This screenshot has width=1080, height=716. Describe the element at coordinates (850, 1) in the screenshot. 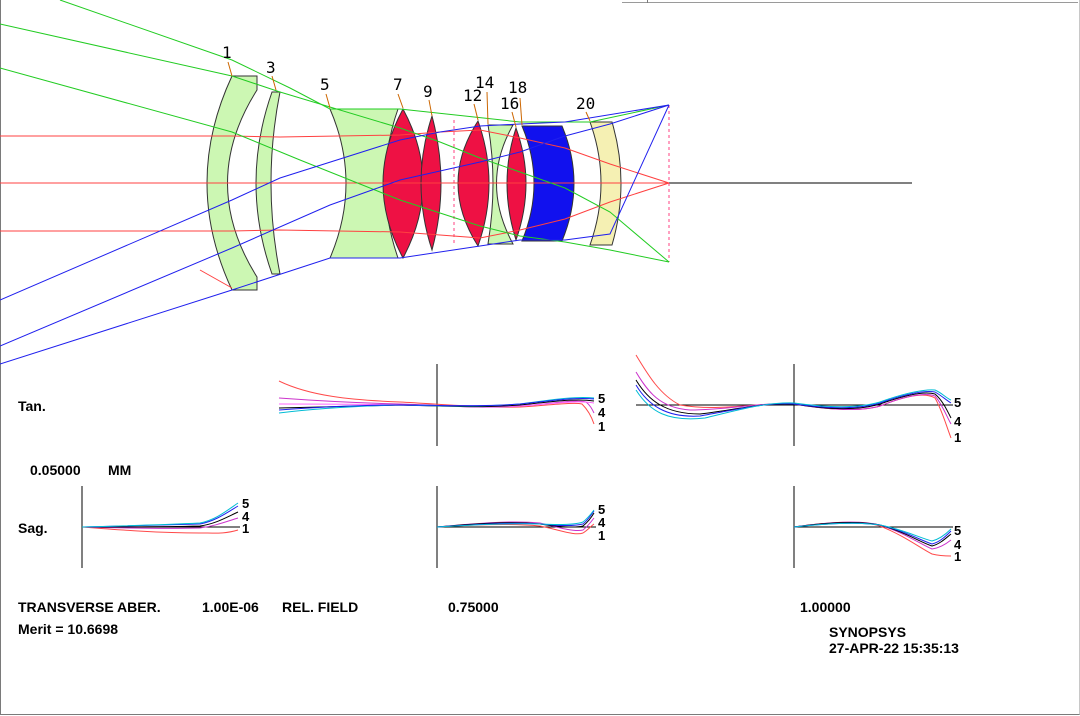

I see `window-top-edge` at that location.